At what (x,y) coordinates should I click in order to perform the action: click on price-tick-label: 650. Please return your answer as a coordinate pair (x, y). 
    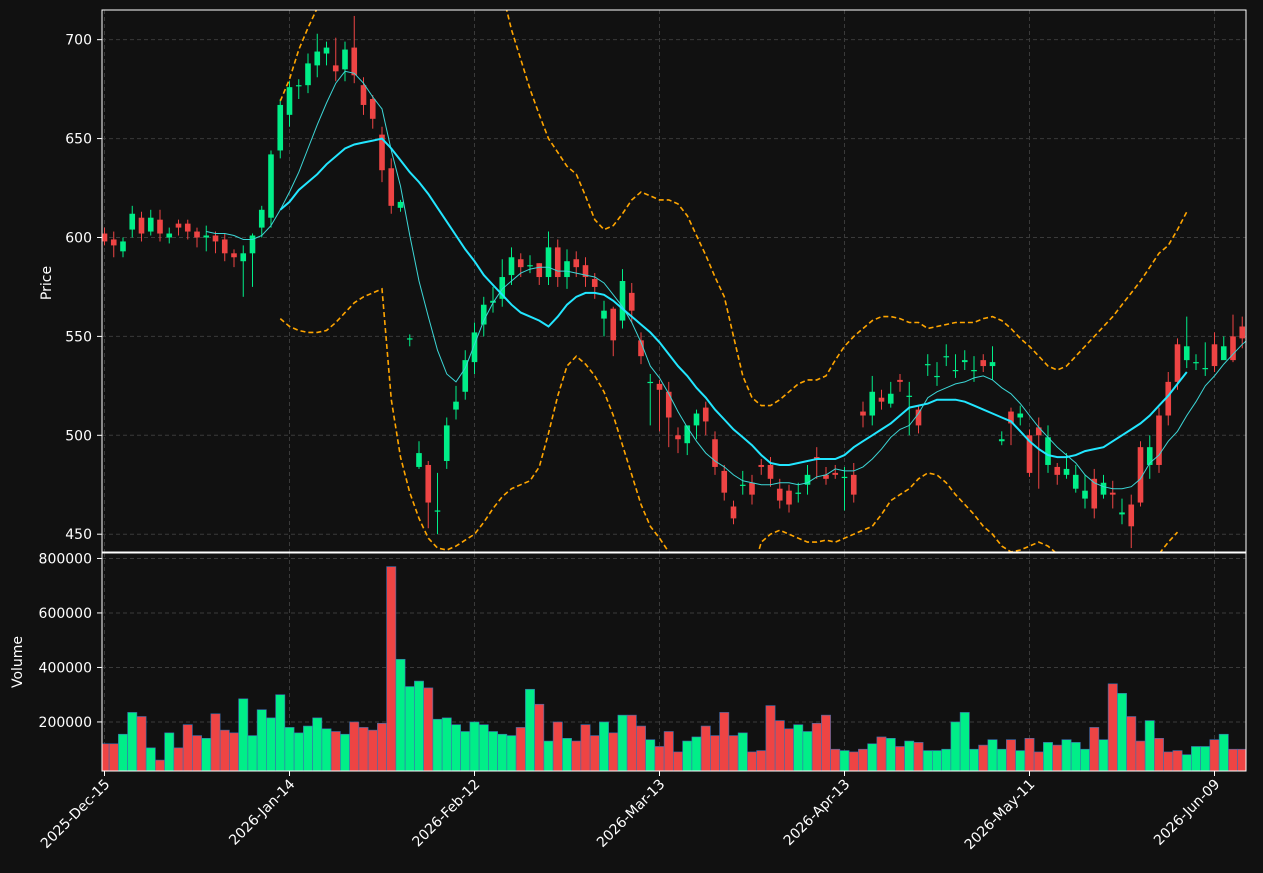
    Looking at the image, I should click on (78, 140).